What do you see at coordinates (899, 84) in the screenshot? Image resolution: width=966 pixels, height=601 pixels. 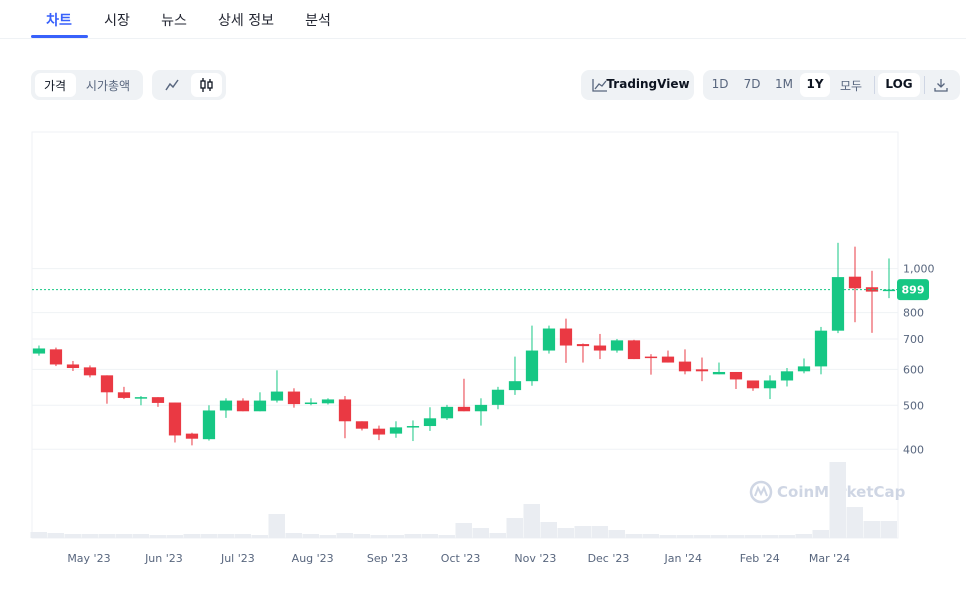 I see `log-button: LOG` at bounding box center [899, 84].